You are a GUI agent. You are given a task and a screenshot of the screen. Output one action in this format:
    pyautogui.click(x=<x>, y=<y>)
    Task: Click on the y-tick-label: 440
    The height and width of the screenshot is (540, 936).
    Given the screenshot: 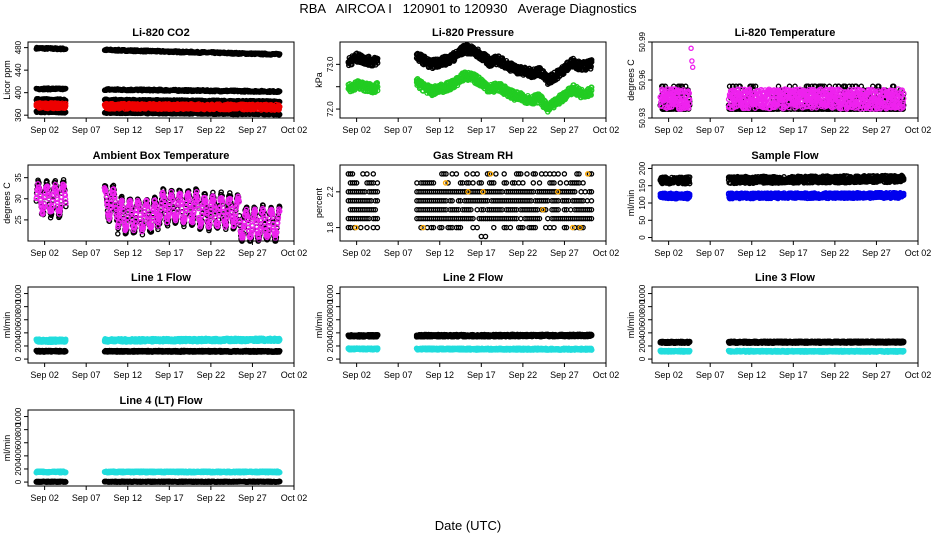 What is the action you would take?
    pyautogui.click(x=18, y=70)
    